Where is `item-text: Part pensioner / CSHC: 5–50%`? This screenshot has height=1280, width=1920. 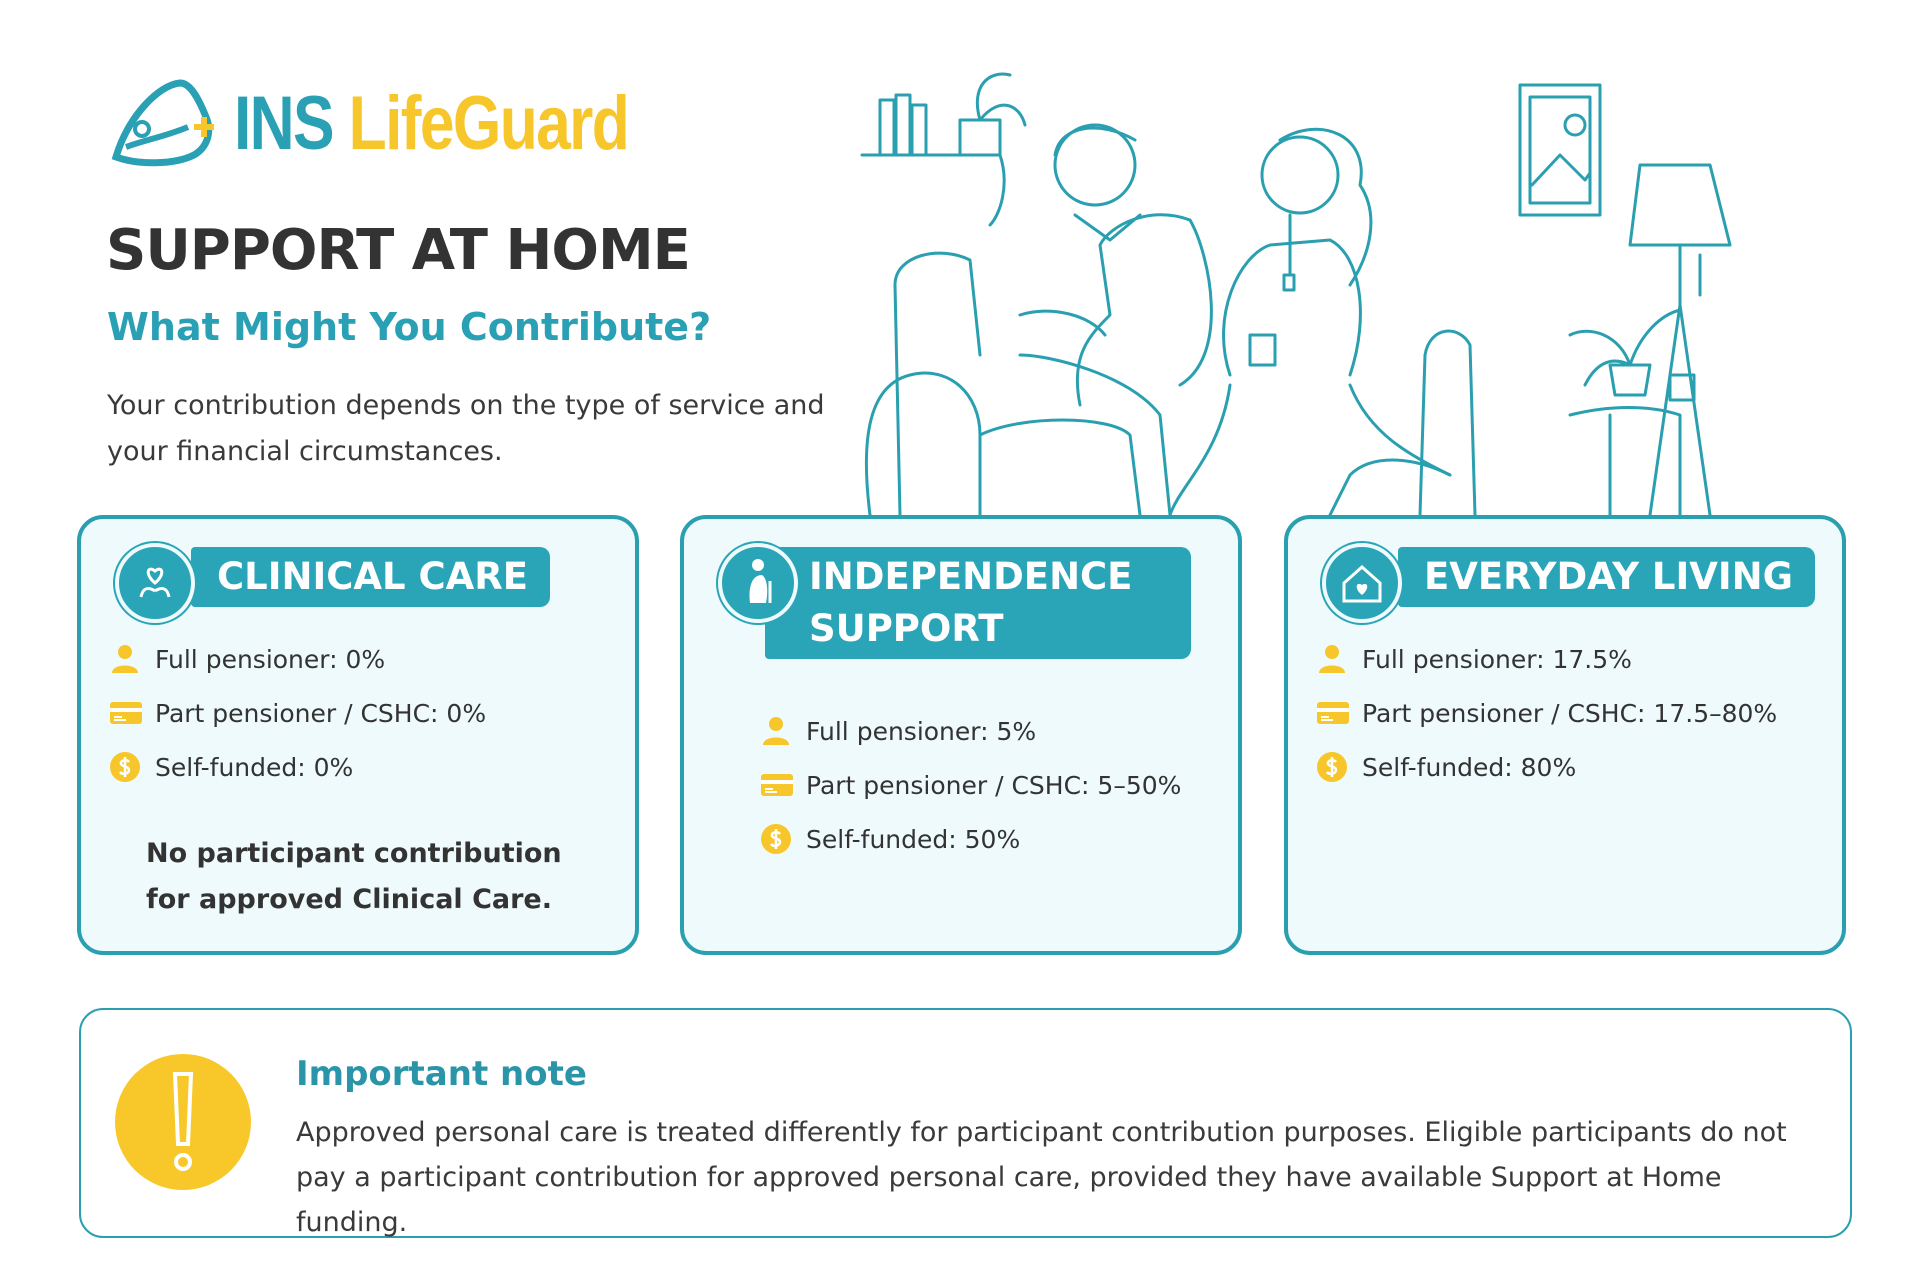
item-text: Part pensioner / CSHC: 5–50% is located at coordinates (994, 785).